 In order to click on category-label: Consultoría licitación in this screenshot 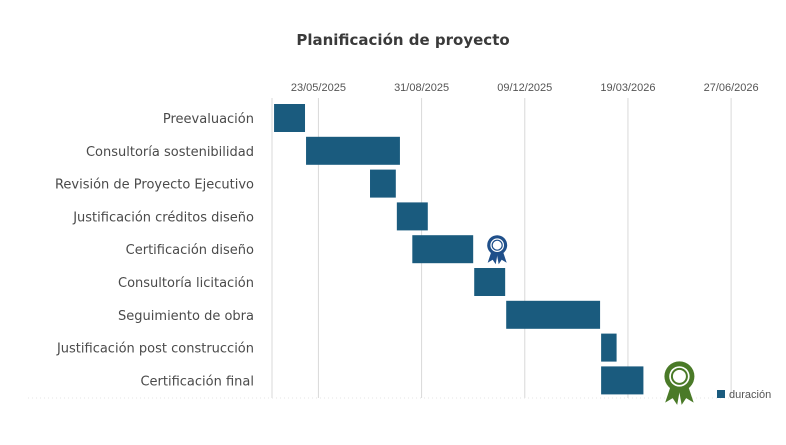, I will do `click(186, 283)`.